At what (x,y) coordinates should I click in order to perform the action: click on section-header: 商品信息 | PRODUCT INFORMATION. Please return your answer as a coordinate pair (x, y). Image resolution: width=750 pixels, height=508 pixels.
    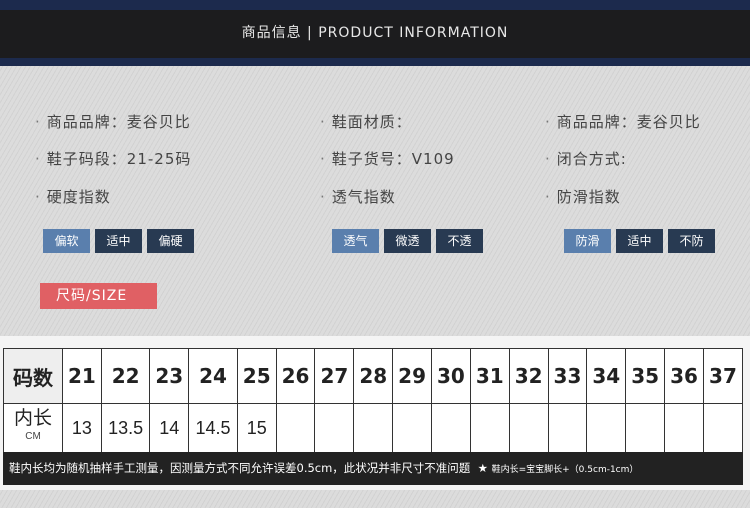
    Looking at the image, I should click on (375, 34).